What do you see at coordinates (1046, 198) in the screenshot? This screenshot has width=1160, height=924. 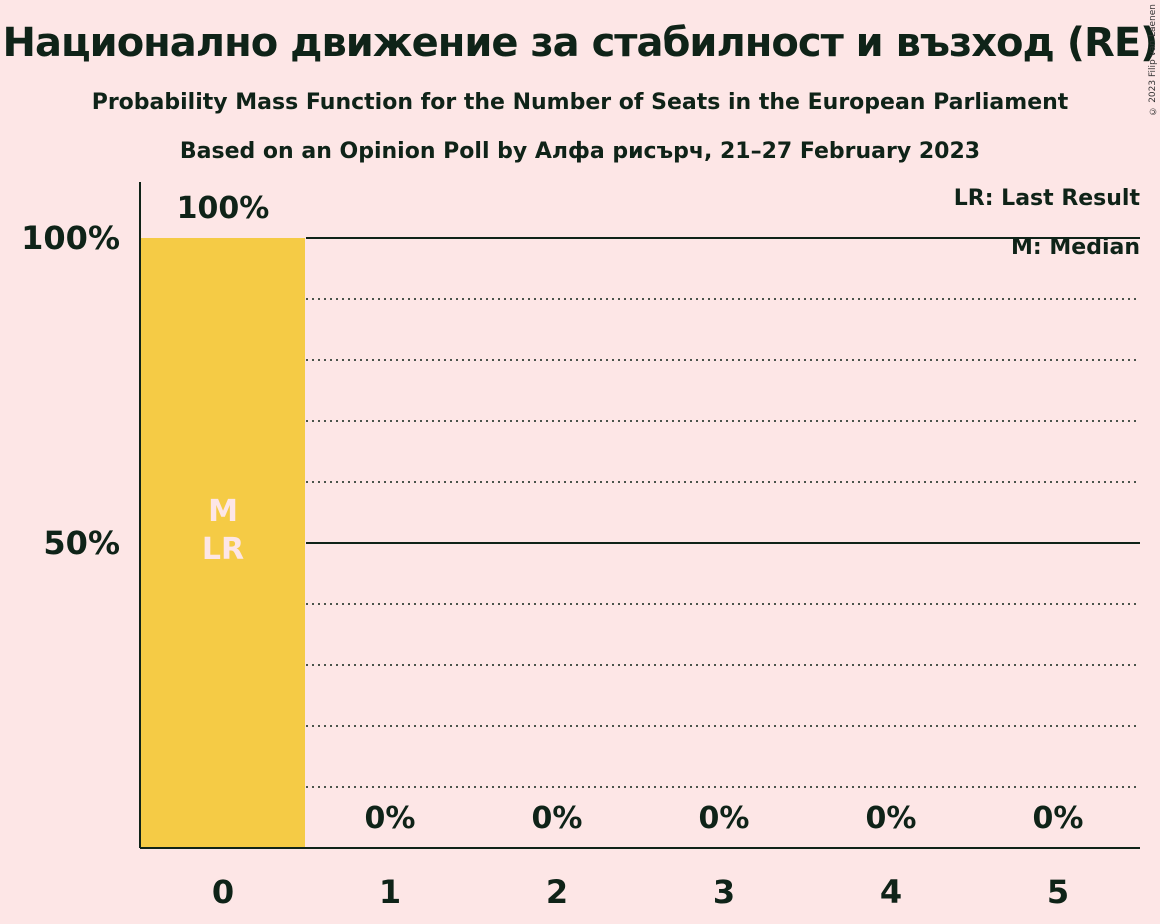 I see `legend-last-result: LR: Last Result` at bounding box center [1046, 198].